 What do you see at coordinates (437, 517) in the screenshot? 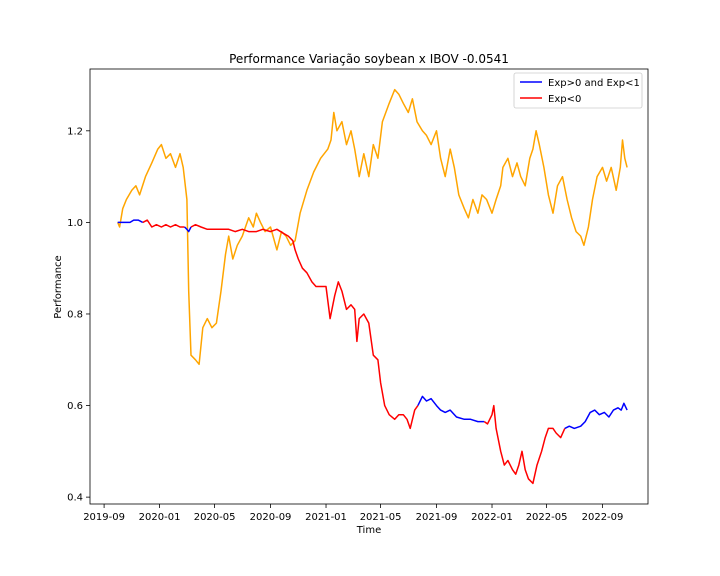
I see `x-tick-label: 2021-09` at bounding box center [437, 517].